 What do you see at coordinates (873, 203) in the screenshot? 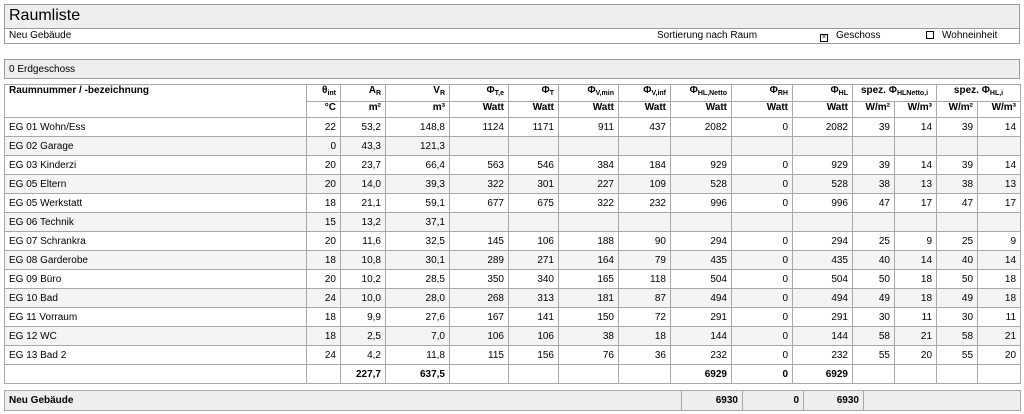
I see `table-cell: 47` at bounding box center [873, 203].